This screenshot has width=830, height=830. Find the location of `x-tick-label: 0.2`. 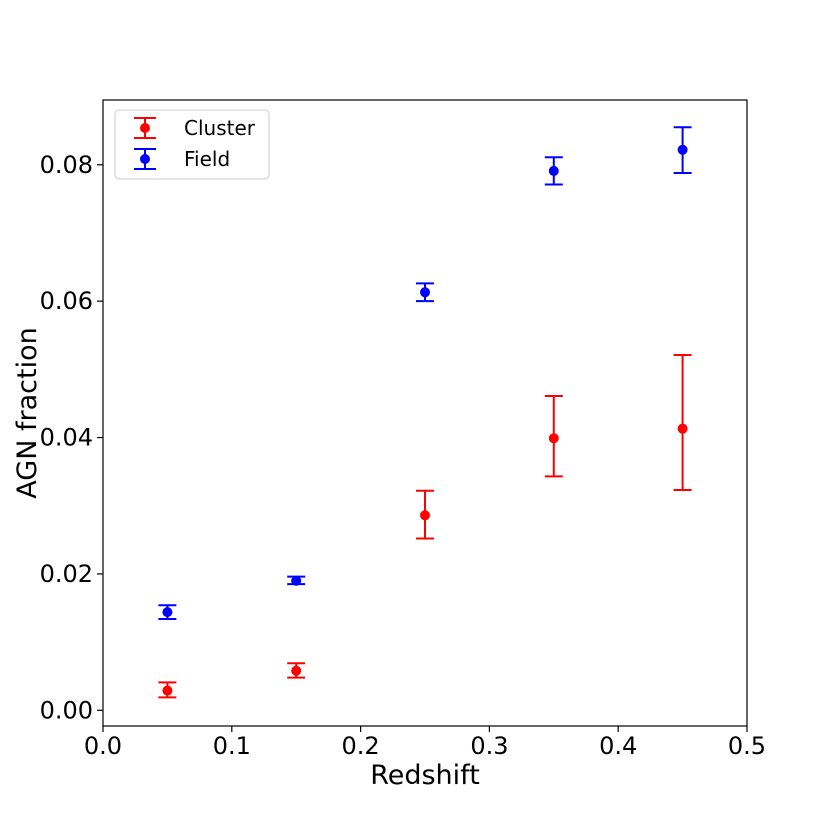

x-tick-label: 0.2 is located at coordinates (361, 746).